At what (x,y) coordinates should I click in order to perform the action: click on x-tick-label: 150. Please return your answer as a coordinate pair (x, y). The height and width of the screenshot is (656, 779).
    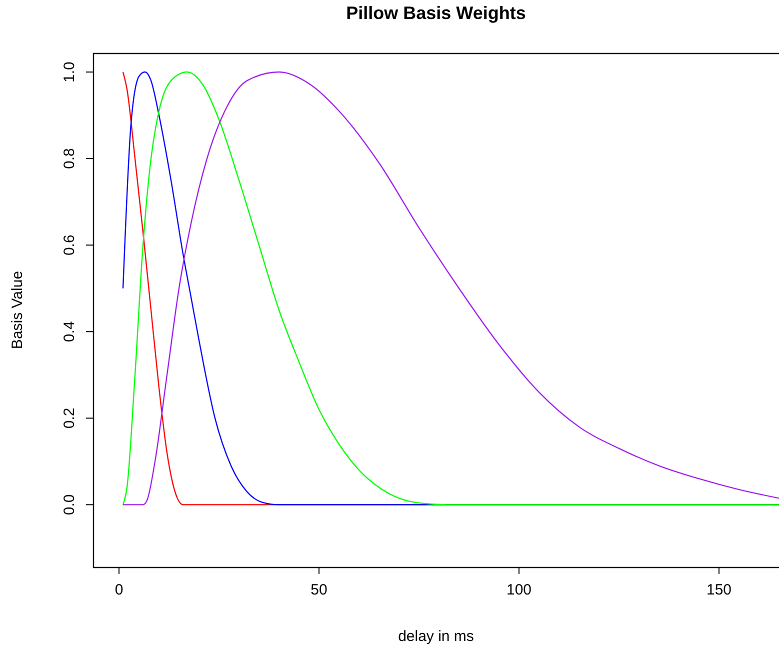
    Looking at the image, I should click on (719, 590).